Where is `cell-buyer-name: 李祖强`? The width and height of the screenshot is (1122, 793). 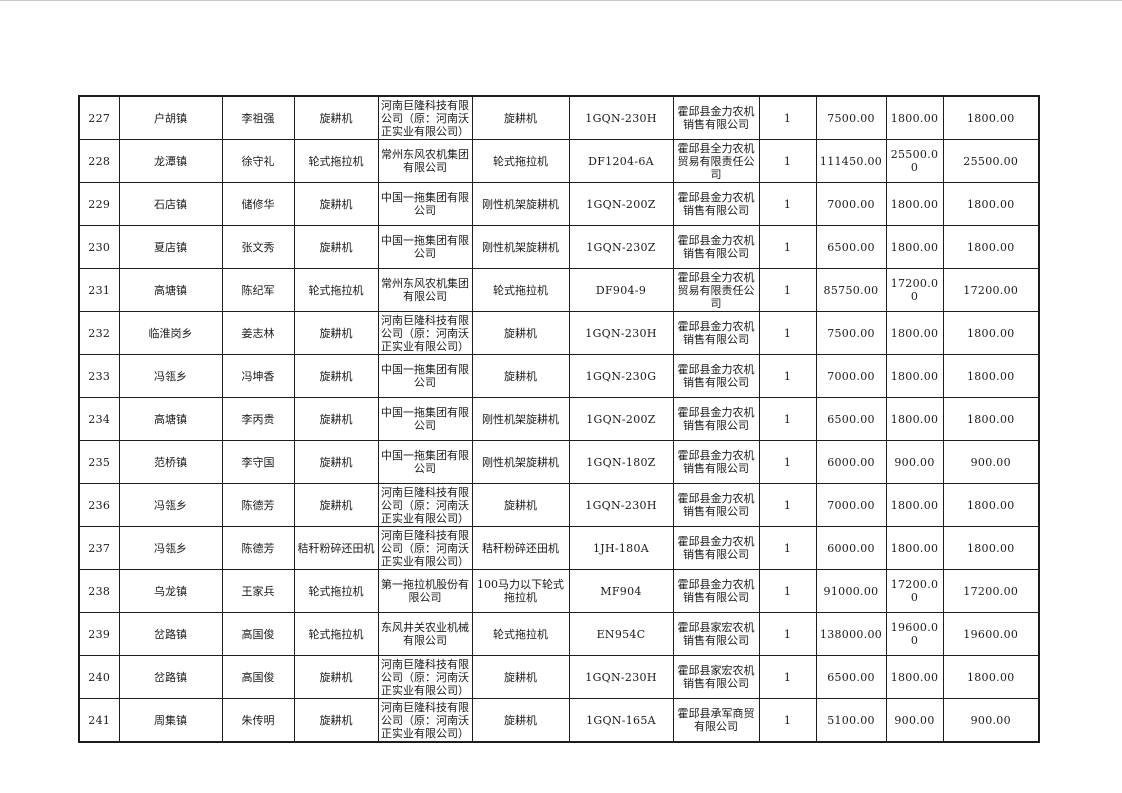 cell-buyer-name: 李祖强 is located at coordinates (258, 117).